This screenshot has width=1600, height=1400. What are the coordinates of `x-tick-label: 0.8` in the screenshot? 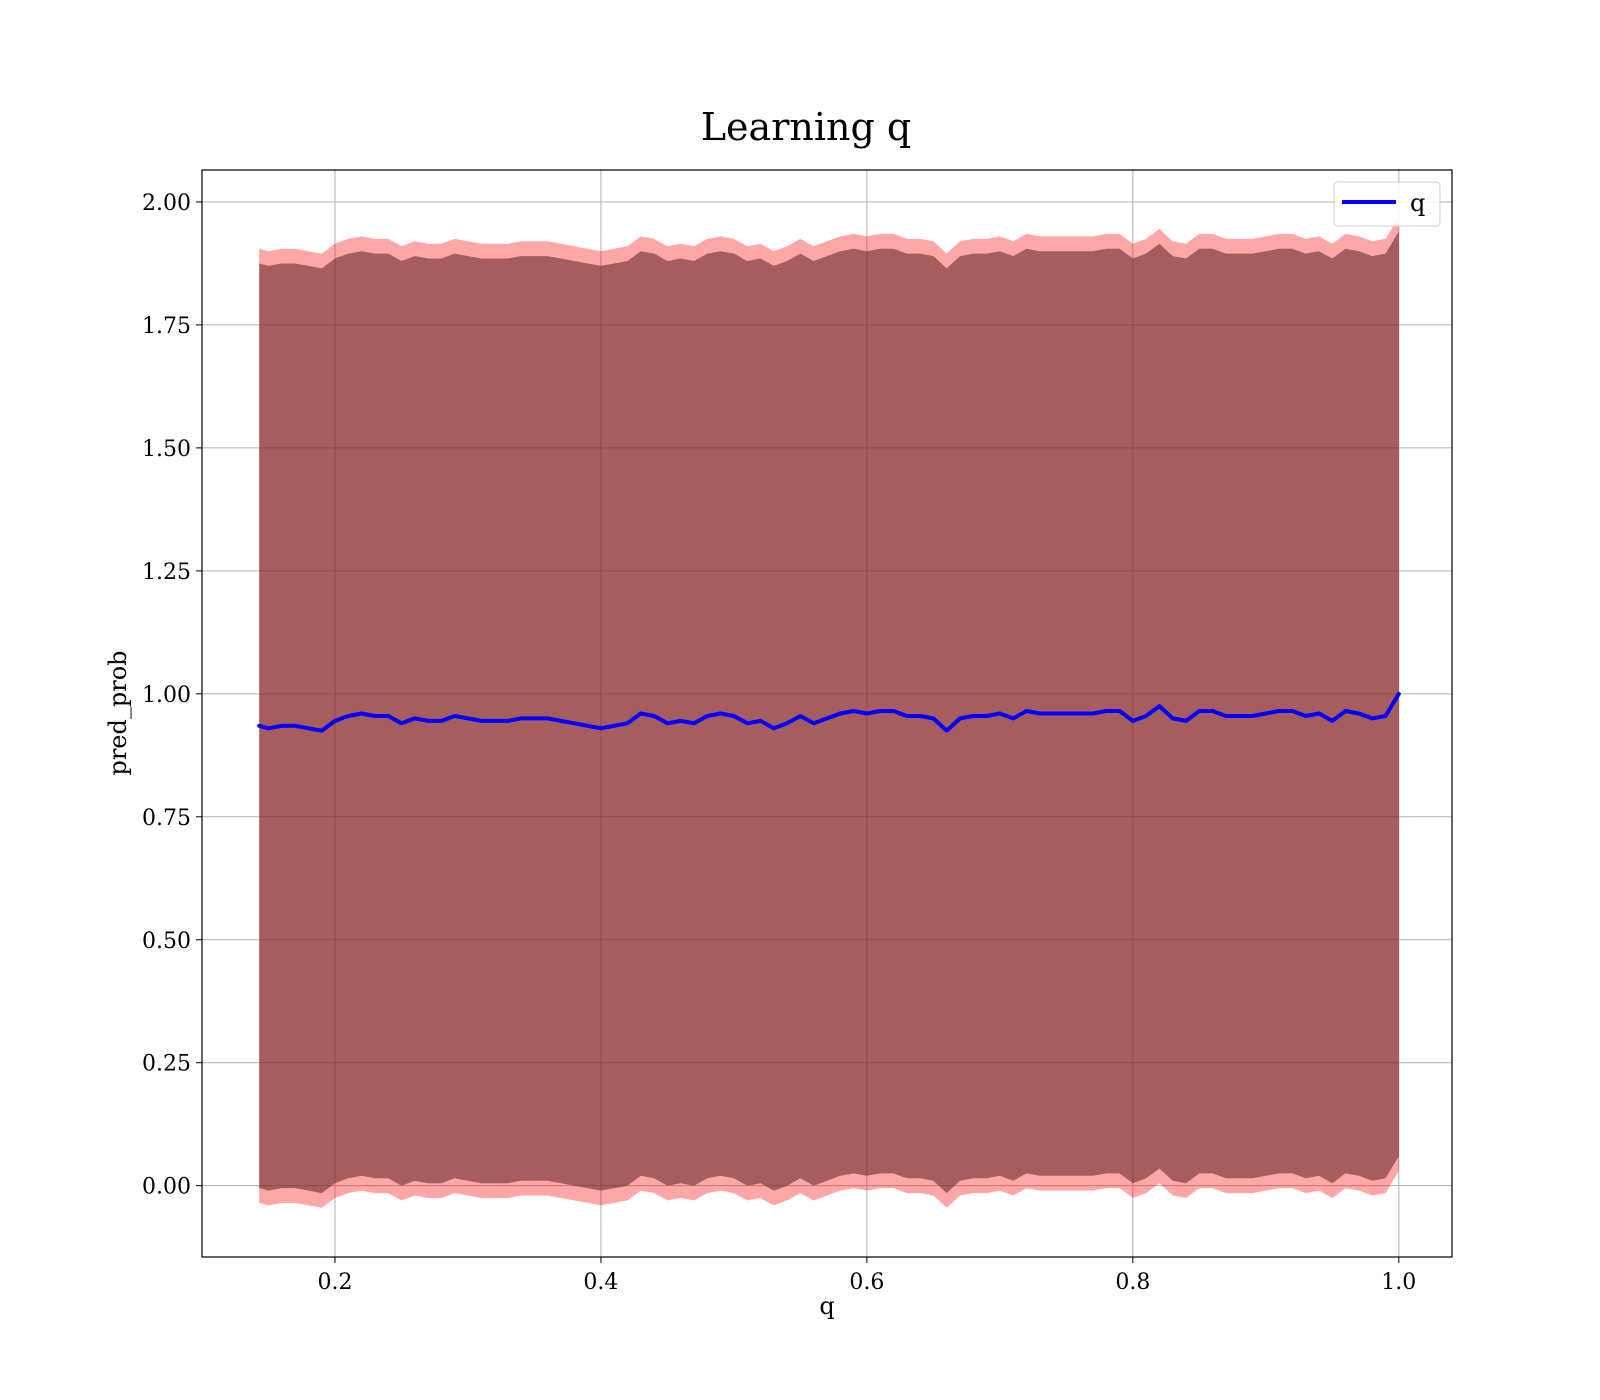 It's located at (1132, 1282).